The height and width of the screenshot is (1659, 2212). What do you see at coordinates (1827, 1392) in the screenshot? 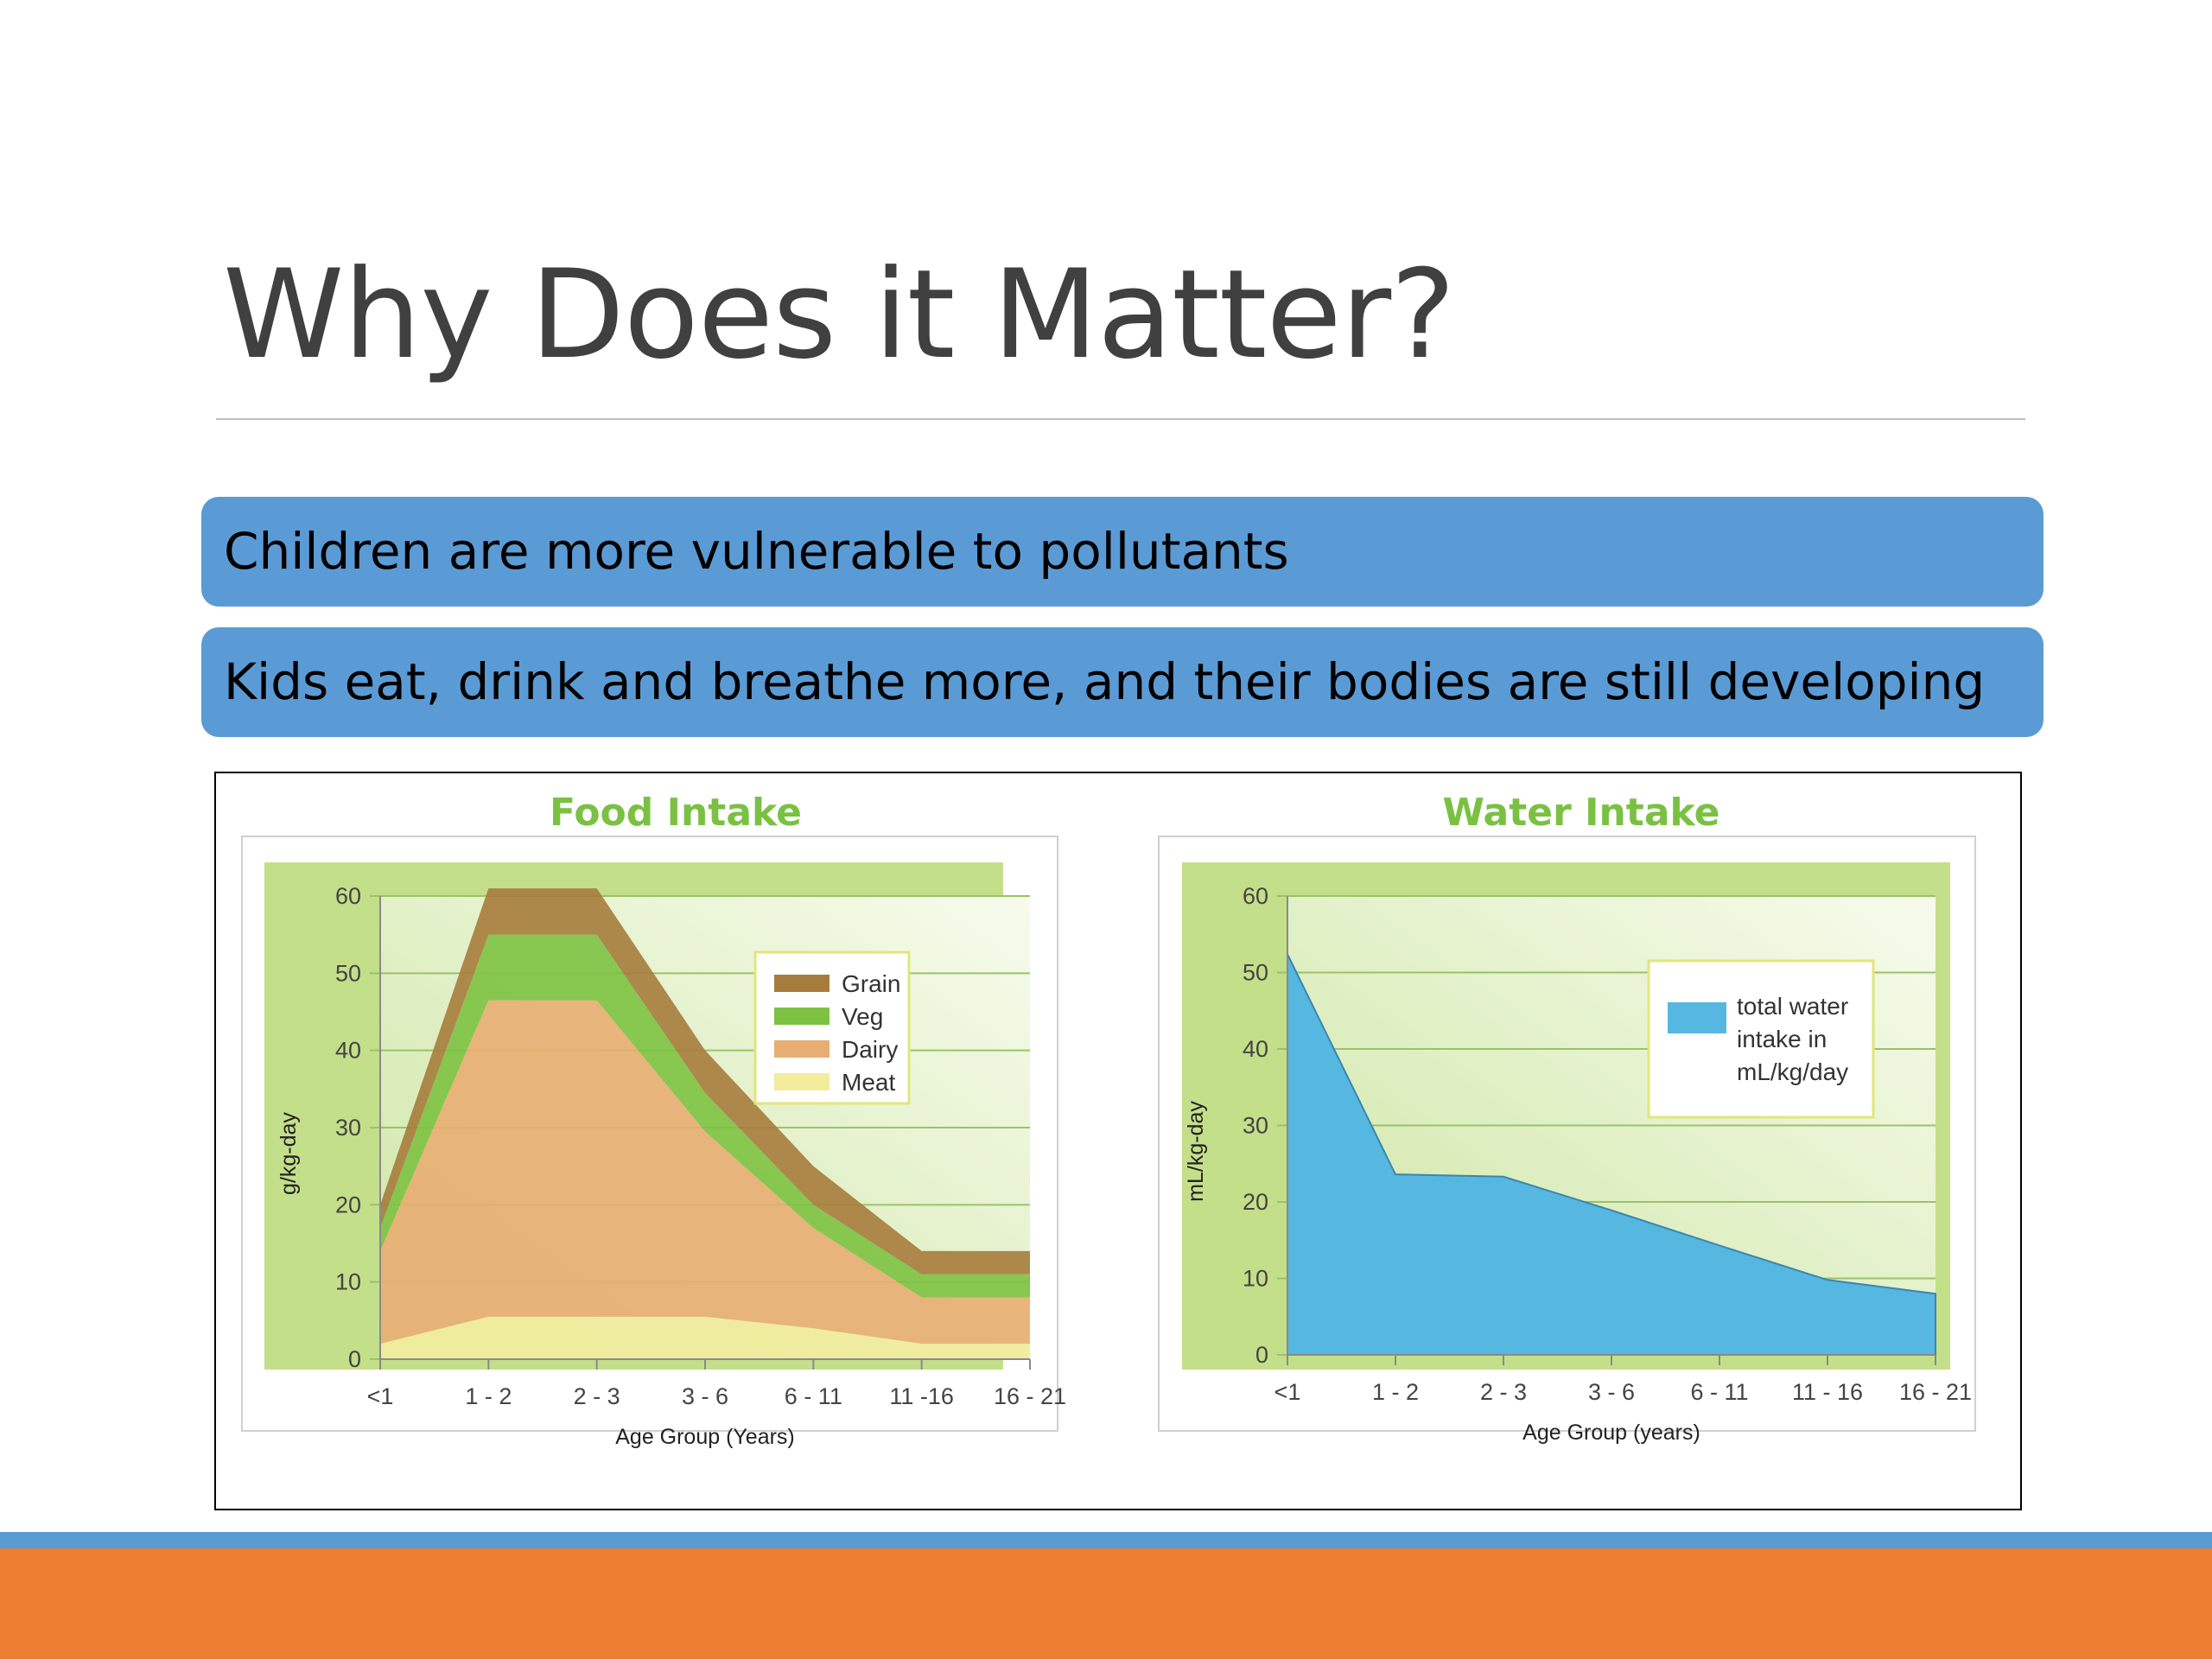
I see `water-xtick-11-16: 11 - 16` at bounding box center [1827, 1392].